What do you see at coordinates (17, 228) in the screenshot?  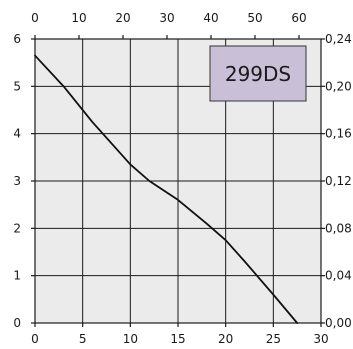 I see `y-left-tick-label: 2` at bounding box center [17, 228].